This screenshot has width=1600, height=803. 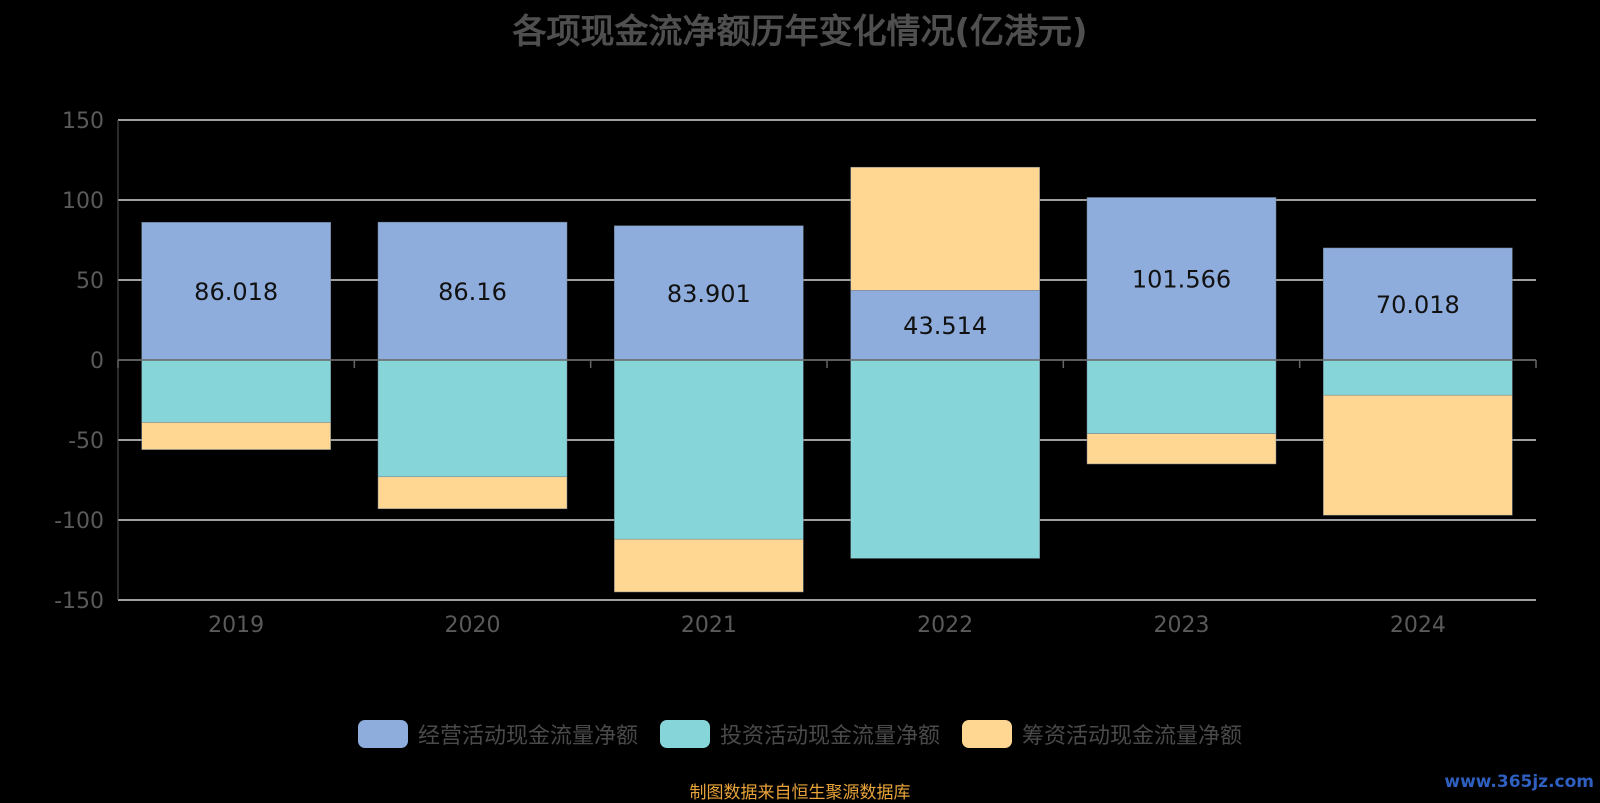 What do you see at coordinates (382, 734) in the screenshot?
I see `legend-swatch-operating` at bounding box center [382, 734].